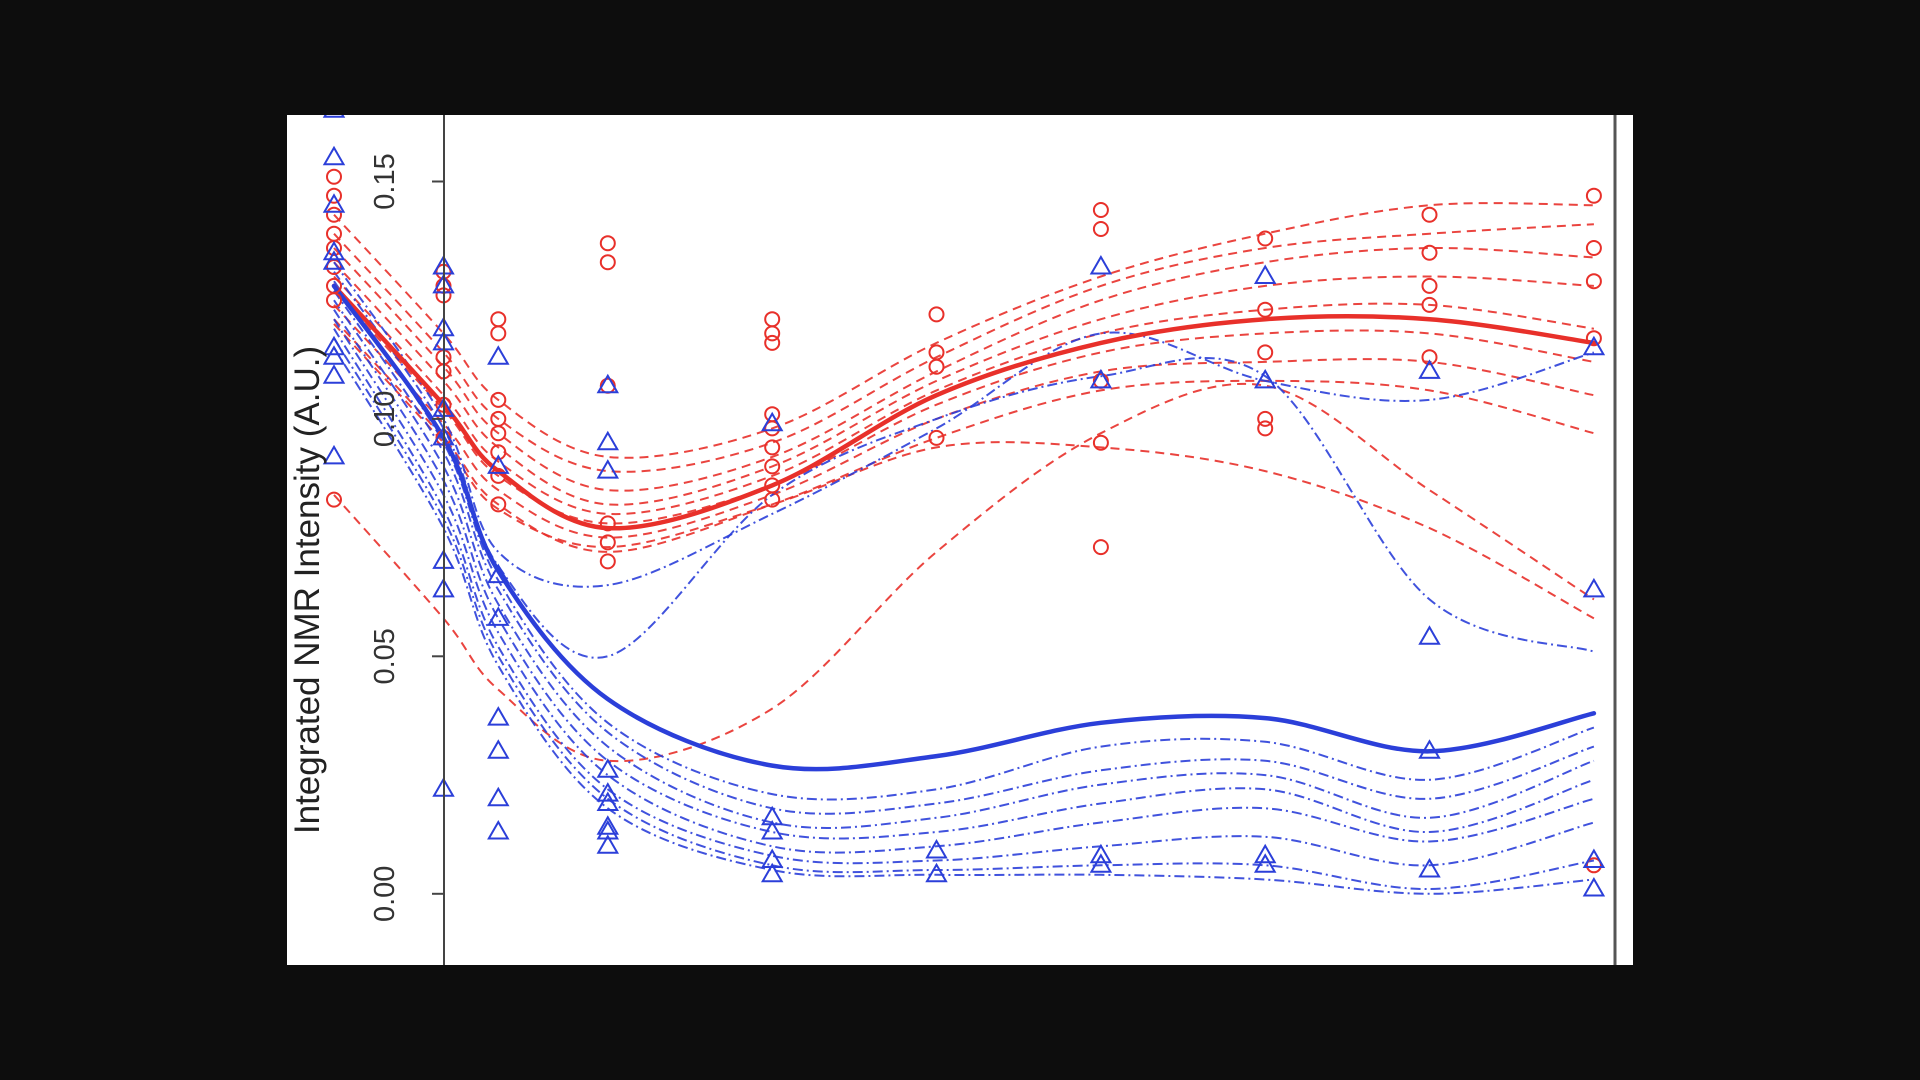  What do you see at coordinates (406, 537) in the screenshot?
I see `y-axis-ticks: 0.00 0.05 0.10 0.15` at bounding box center [406, 537].